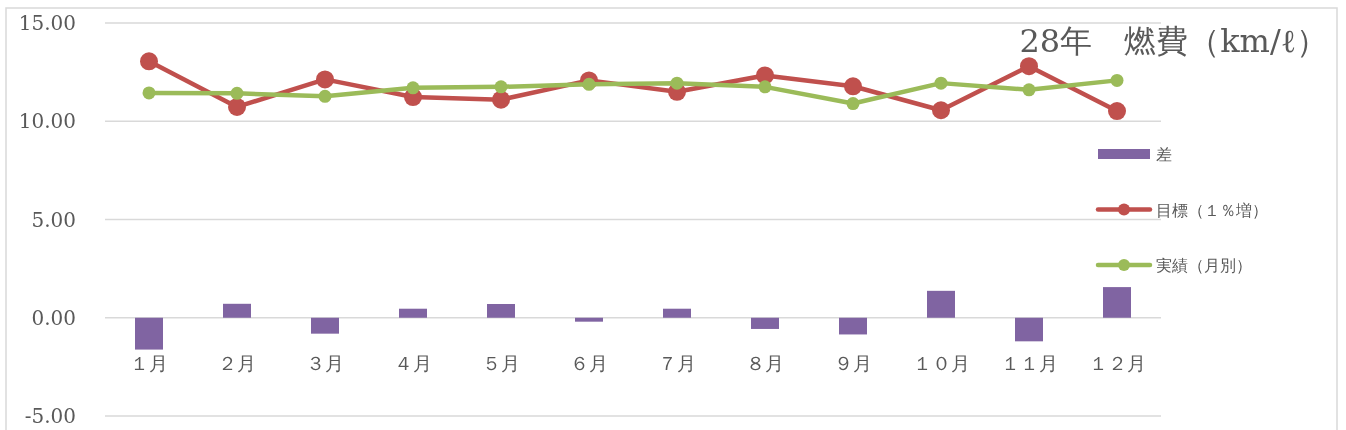  What do you see at coordinates (413, 363) in the screenshot?
I see `x-tick-label: ４月` at bounding box center [413, 363].